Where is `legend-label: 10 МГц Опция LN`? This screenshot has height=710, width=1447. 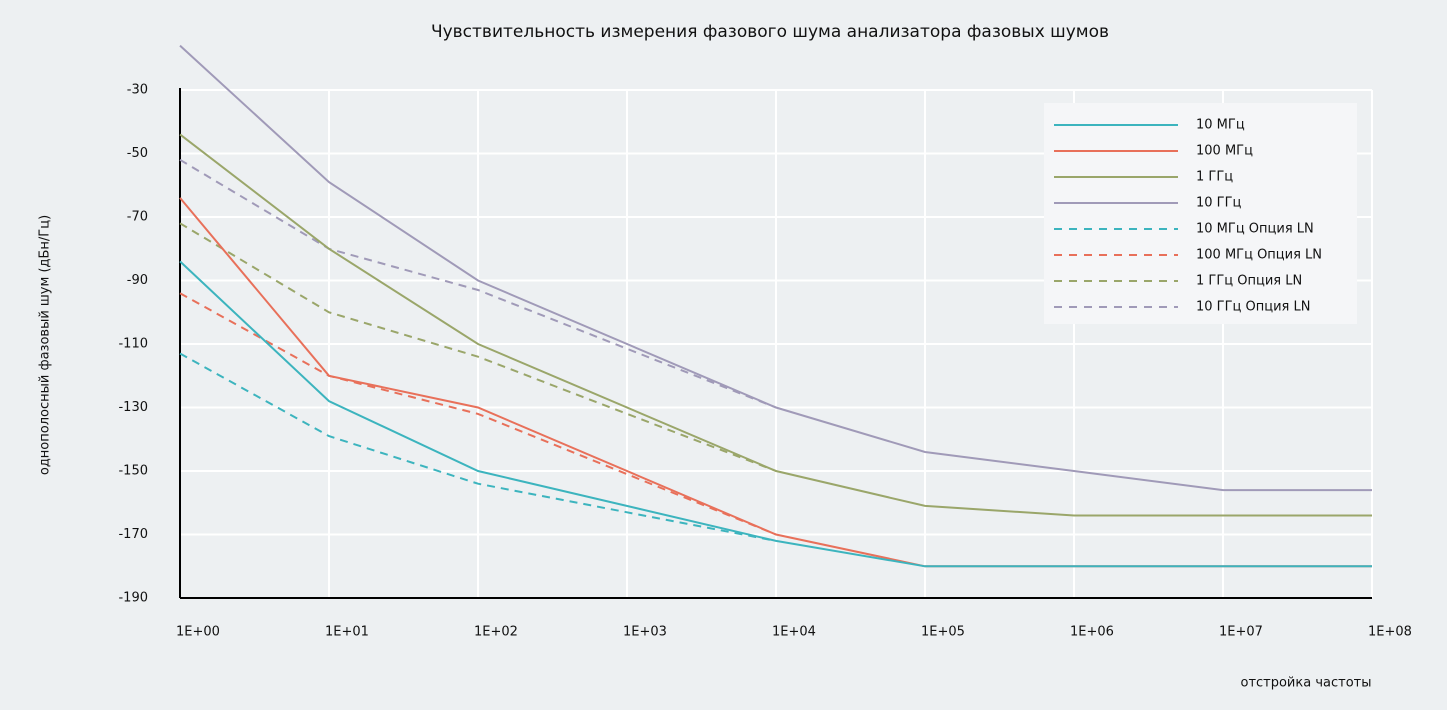
legend-label: 10 МГц Опция LN is located at coordinates (1255, 229).